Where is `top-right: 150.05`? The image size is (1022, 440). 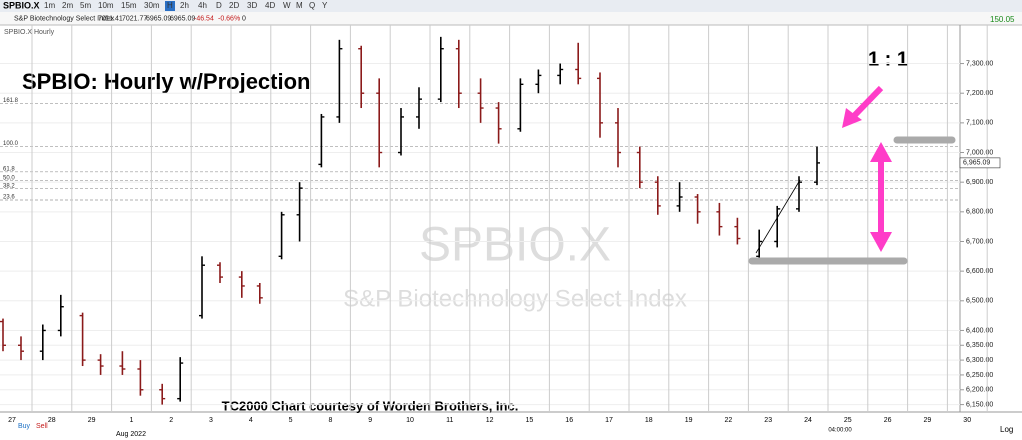
top-right: 150.05 is located at coordinates (1002, 19).